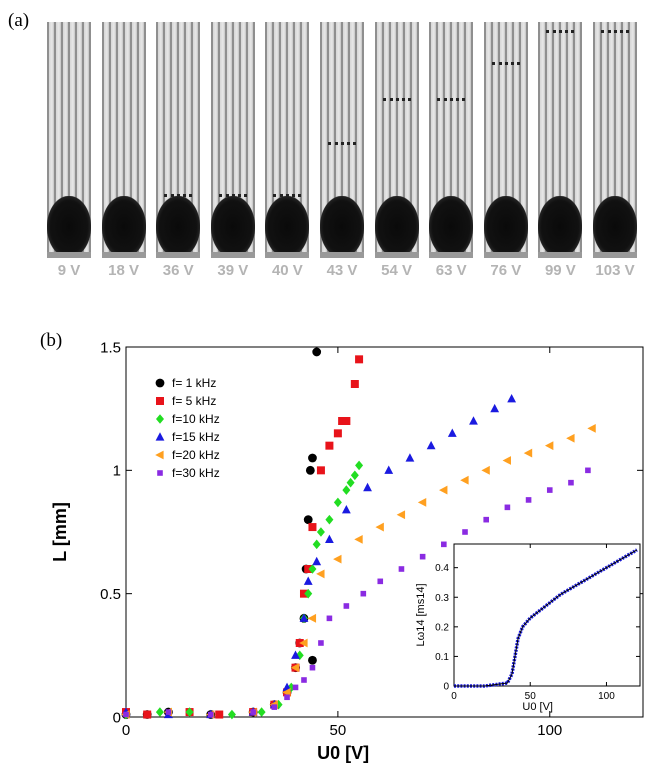 This screenshot has height=769, width=648. Describe the element at coordinates (110, 347) in the screenshot. I see `y-tick-label: 1.5` at that location.